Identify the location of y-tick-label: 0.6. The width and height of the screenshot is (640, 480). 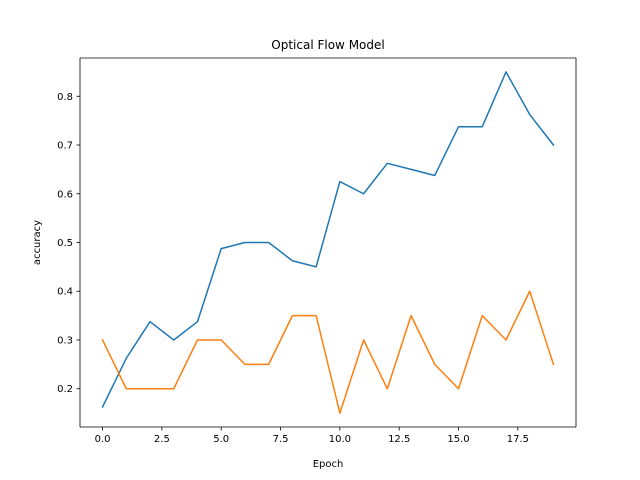
(65, 194).